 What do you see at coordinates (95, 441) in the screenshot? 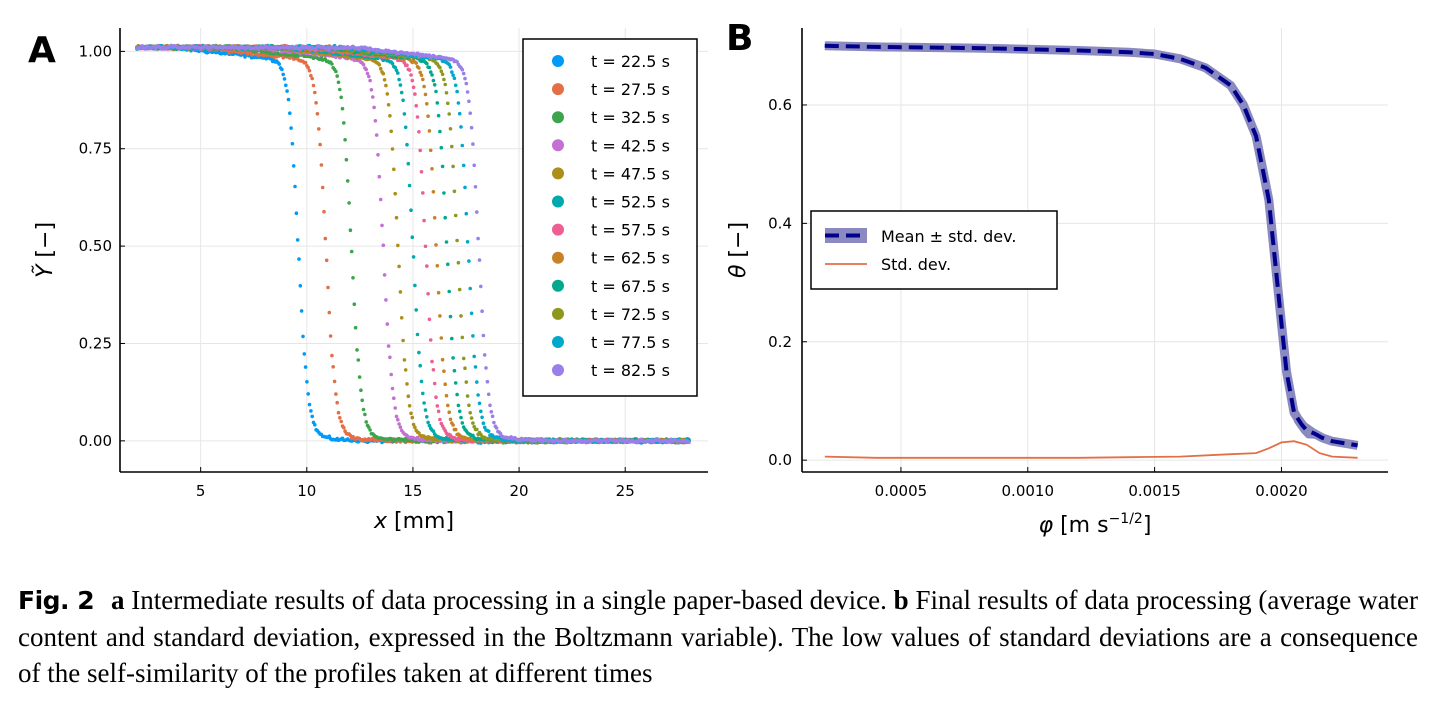
I see `y-tick-label: 0.00` at bounding box center [95, 441].